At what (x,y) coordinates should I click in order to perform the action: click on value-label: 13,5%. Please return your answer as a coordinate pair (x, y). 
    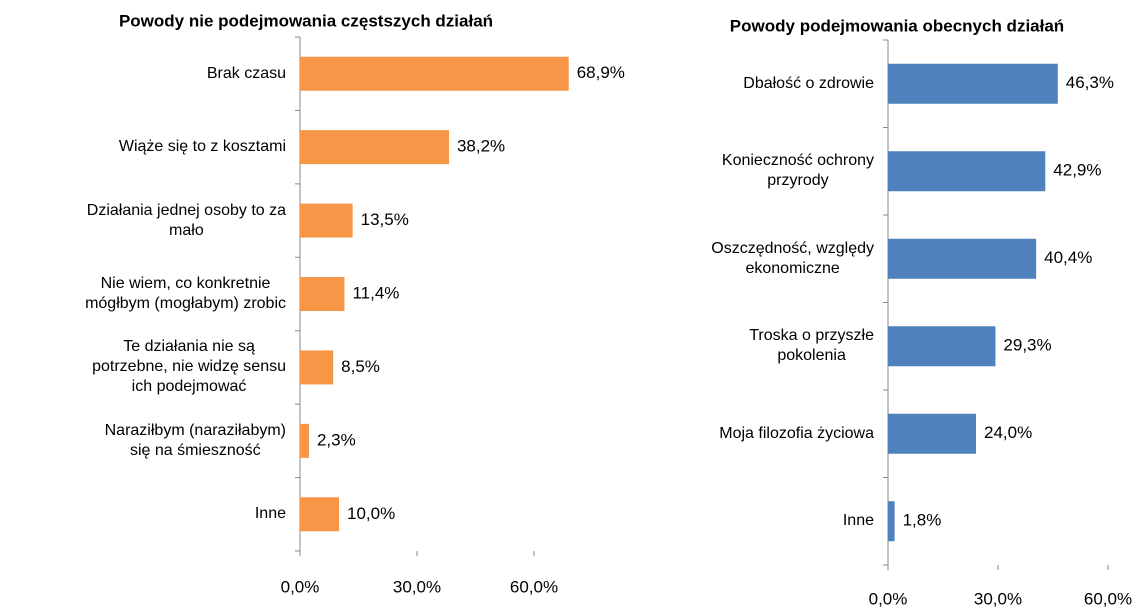
    Looking at the image, I should click on (385, 219).